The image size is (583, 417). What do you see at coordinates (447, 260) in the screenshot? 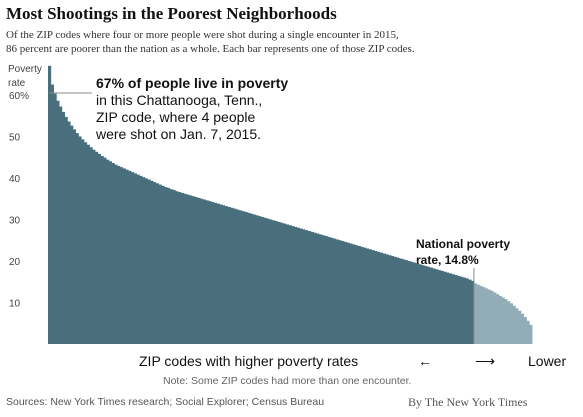
I see `national-annotation-line-2: rate, 14.8%` at bounding box center [447, 260].